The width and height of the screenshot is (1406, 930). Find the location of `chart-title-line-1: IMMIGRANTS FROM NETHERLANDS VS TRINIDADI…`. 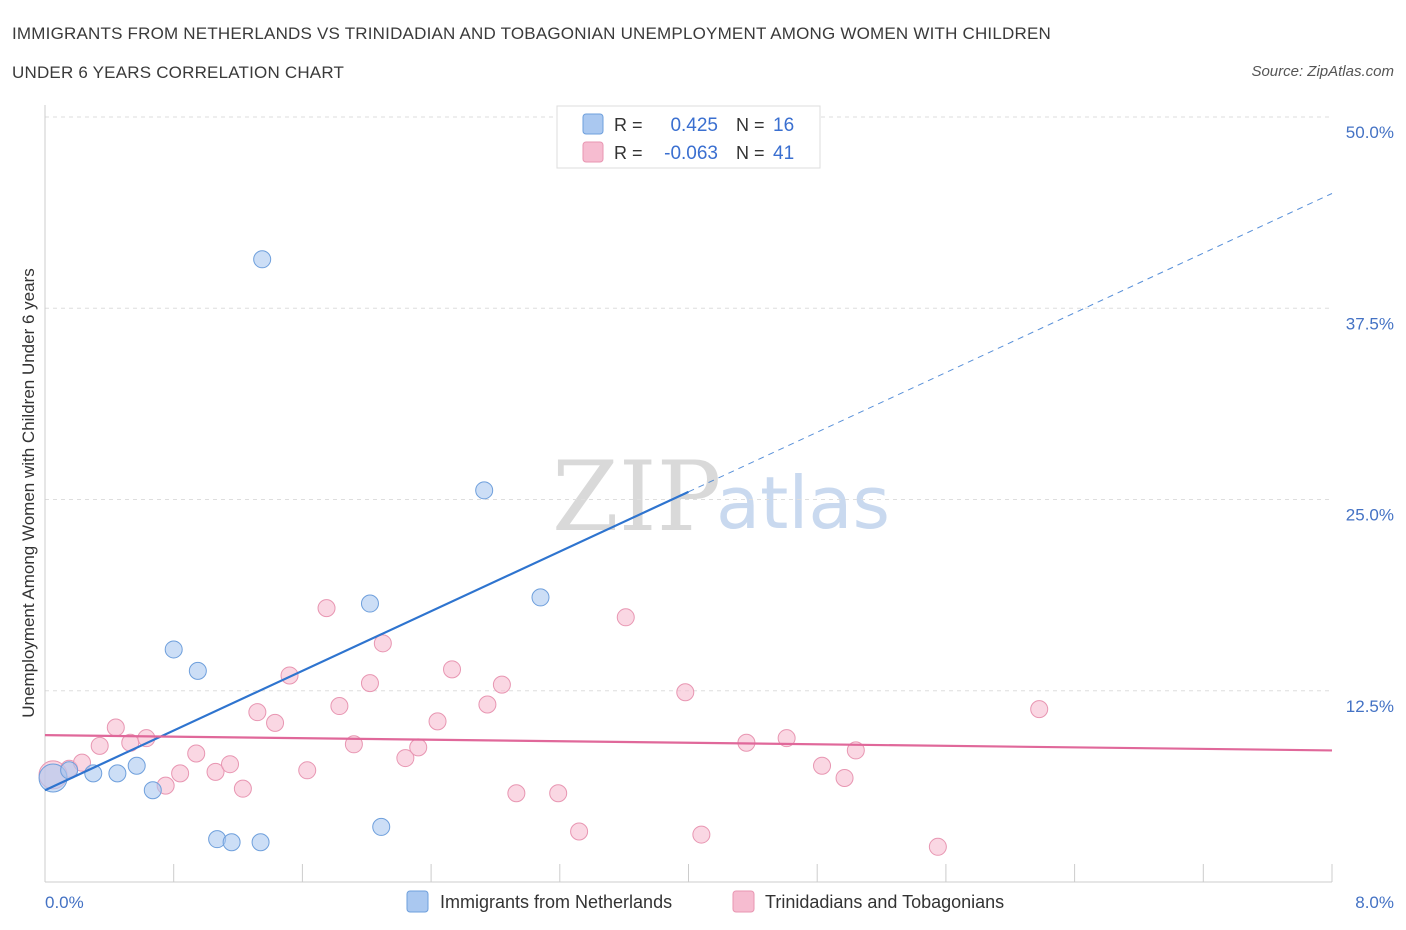

chart-title-line-1: IMMIGRANTS FROM NETHERLANDS VS TRINIDADI… is located at coordinates (531, 33).